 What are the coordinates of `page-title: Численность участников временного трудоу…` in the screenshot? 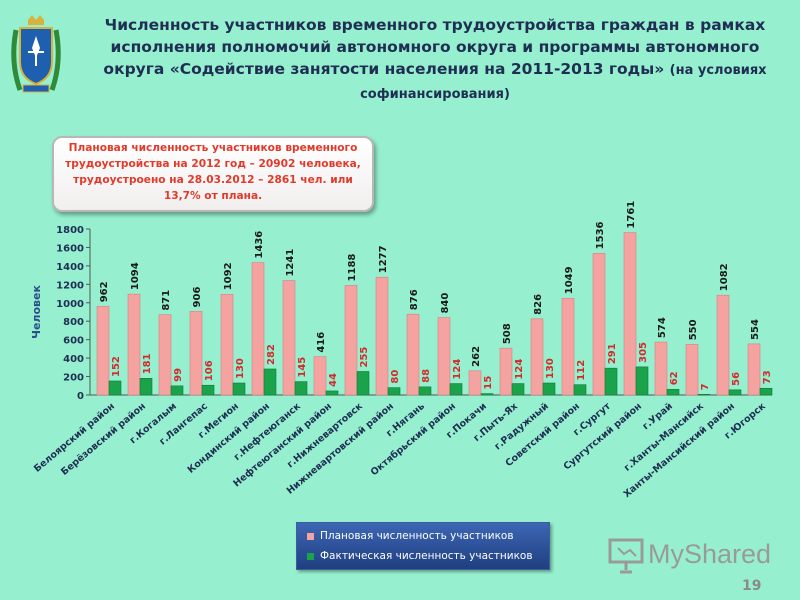 It's located at (435, 60).